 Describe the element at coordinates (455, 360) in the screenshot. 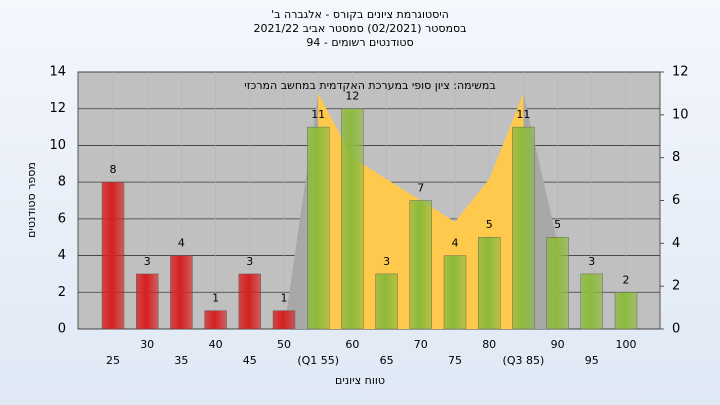

I see `x-tick-label: 75` at that location.